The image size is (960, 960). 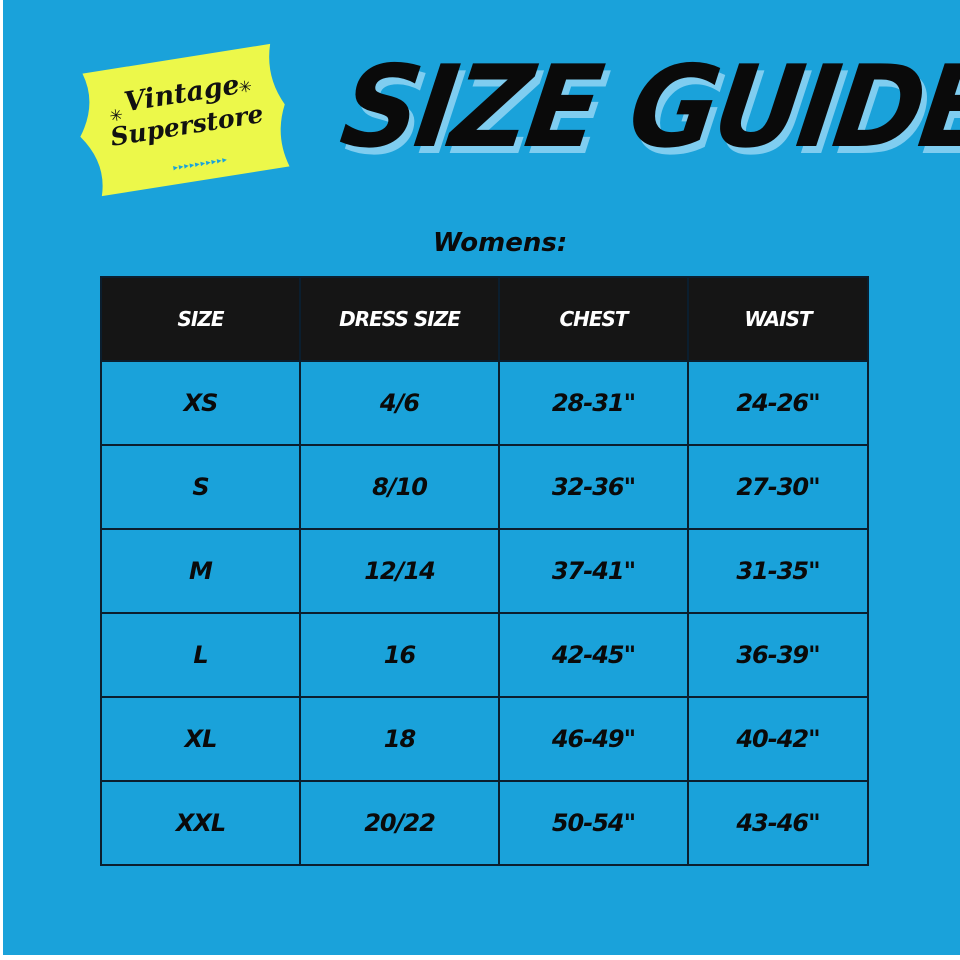 What do you see at coordinates (399, 739) in the screenshot?
I see `cell-dress-size: 18` at bounding box center [399, 739].